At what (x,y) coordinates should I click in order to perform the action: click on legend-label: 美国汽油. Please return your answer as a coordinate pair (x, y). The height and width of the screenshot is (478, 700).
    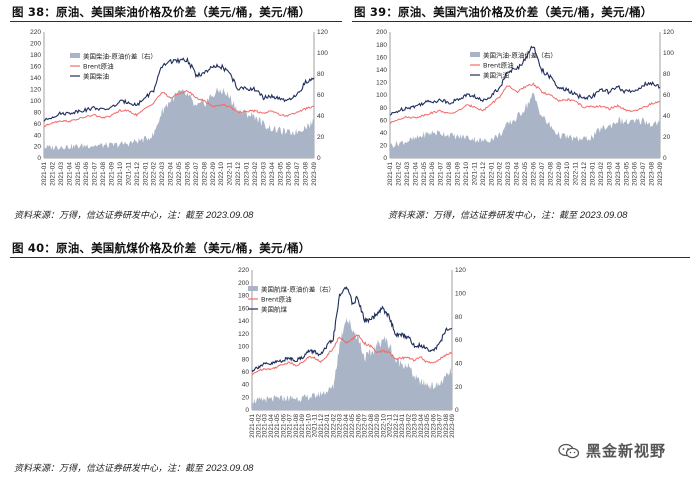
    Looking at the image, I should click on (496, 74).